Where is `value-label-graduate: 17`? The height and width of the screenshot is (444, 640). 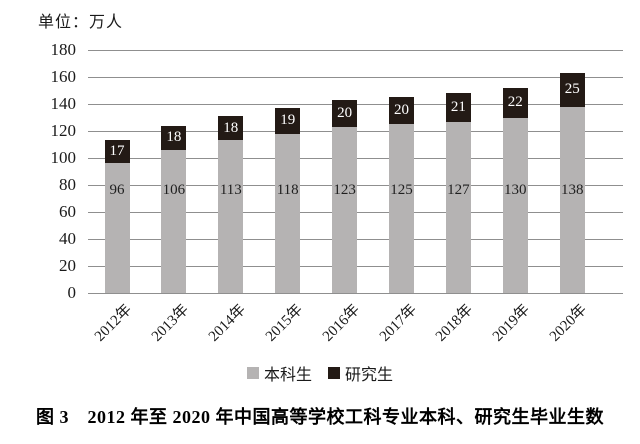 value-label-graduate: 17 is located at coordinates (117, 151).